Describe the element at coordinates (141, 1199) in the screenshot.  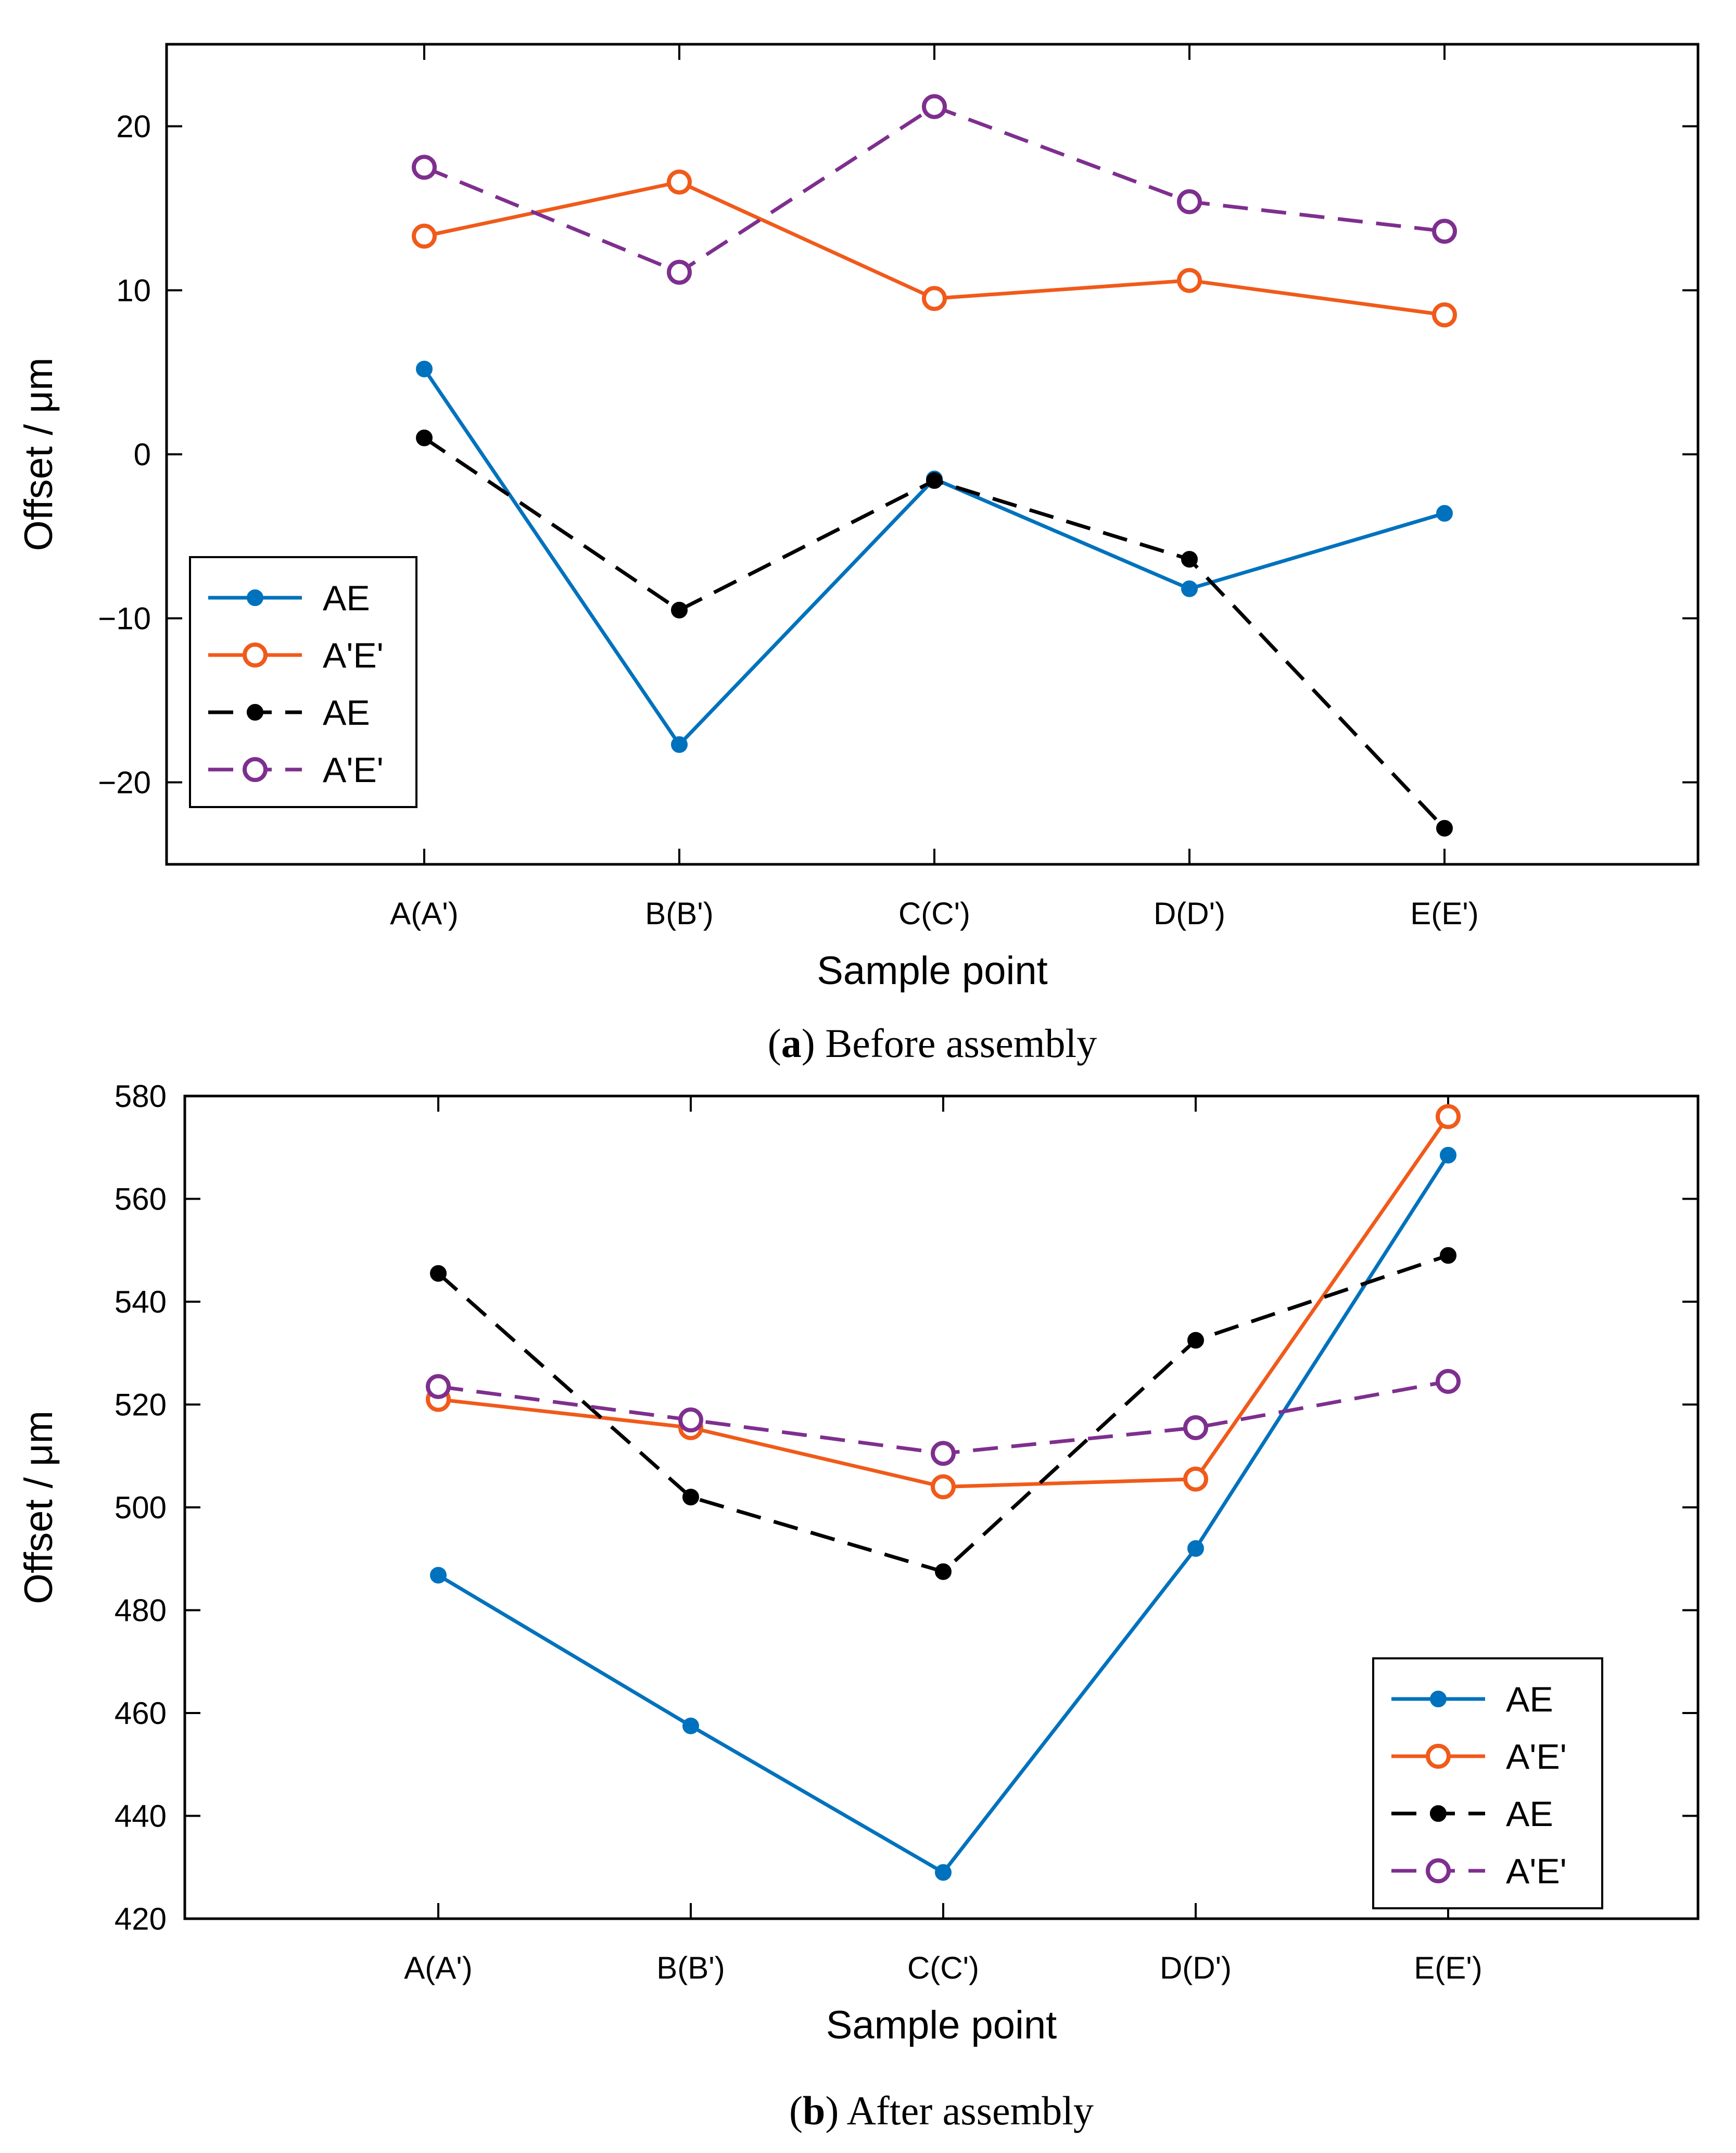
I see `y-tick-label: 560` at that location.